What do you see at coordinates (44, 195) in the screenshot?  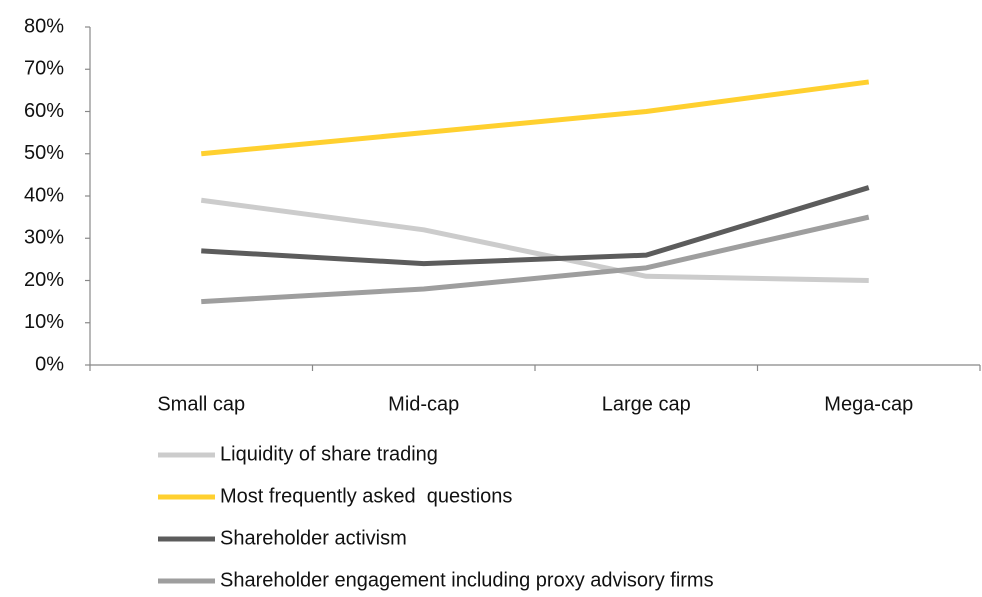 I see `y-tick-label: 40%` at bounding box center [44, 195].